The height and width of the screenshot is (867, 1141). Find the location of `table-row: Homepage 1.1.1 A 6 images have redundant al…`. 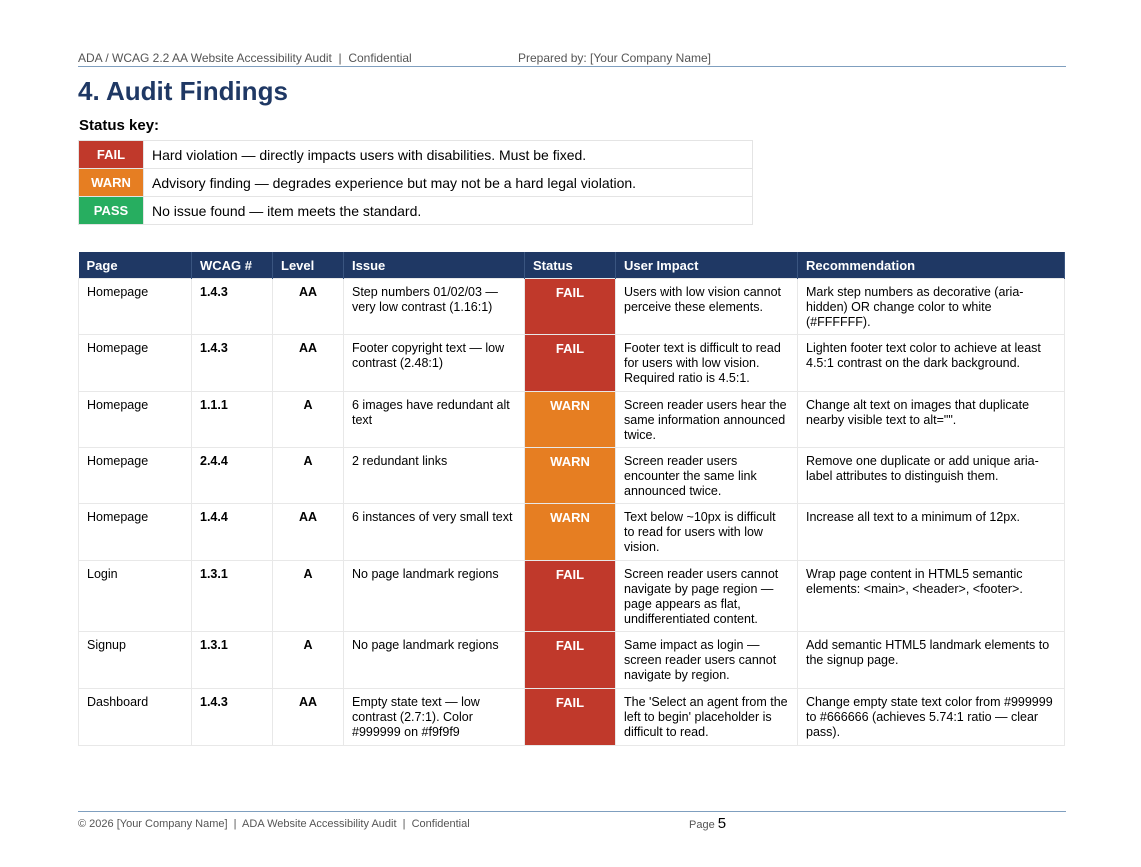

table-row: Homepage 1.1.1 A 6 images have redundant al… is located at coordinates (571, 419).